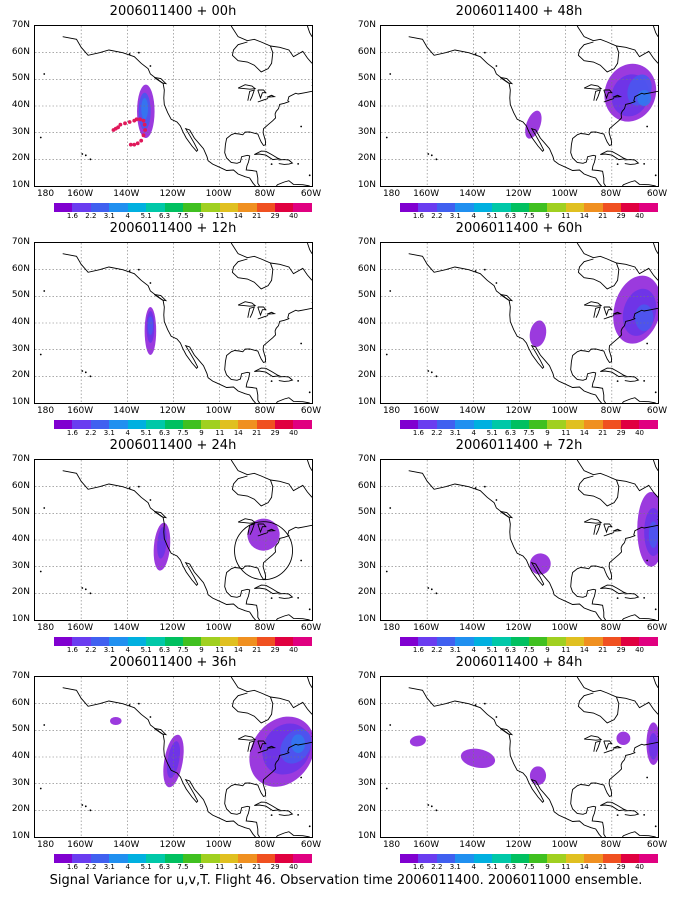 The image size is (692, 900). I want to click on colorbar-label: 3.1, so click(455, 433).